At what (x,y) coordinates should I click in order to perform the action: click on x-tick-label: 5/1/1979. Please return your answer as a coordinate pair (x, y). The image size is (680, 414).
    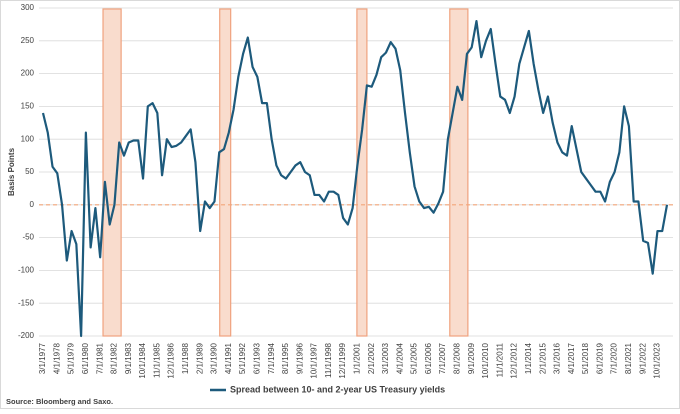
    Looking at the image, I should click on (71, 358).